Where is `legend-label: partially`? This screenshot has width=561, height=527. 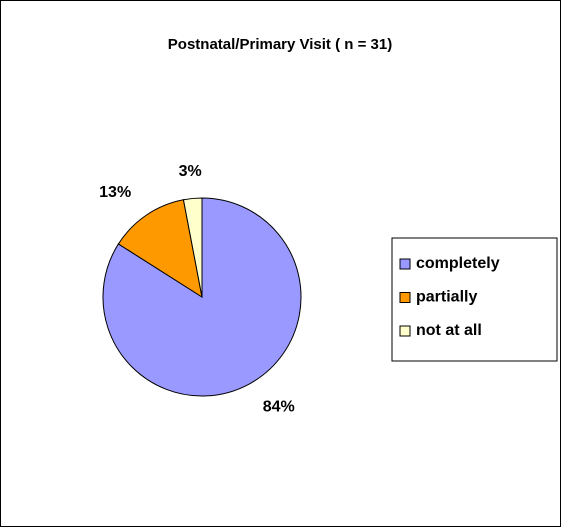 legend-label: partially is located at coordinates (446, 297).